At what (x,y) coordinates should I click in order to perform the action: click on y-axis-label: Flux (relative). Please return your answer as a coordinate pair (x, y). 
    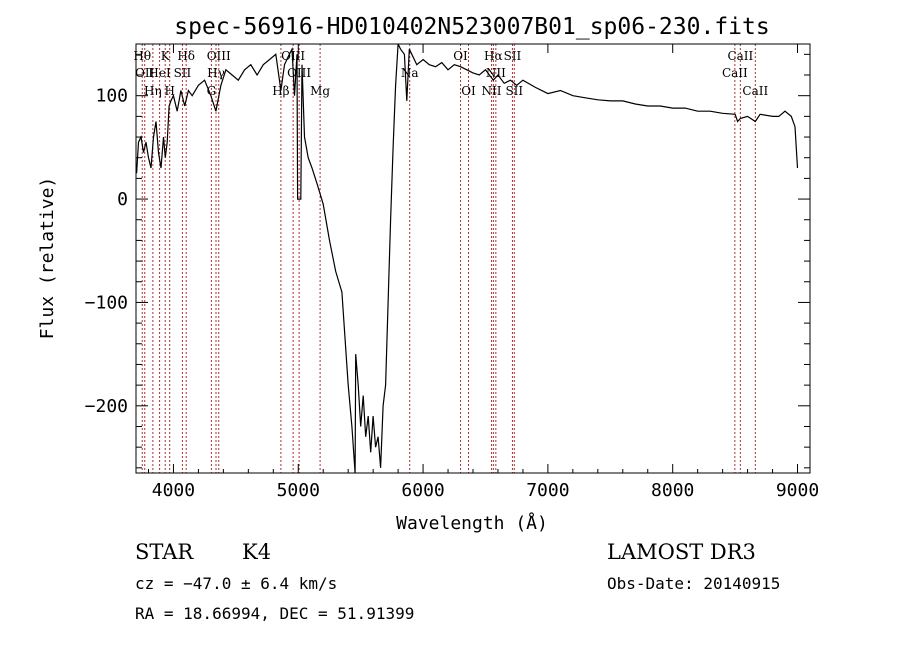
    Looking at the image, I should click on (47, 258).